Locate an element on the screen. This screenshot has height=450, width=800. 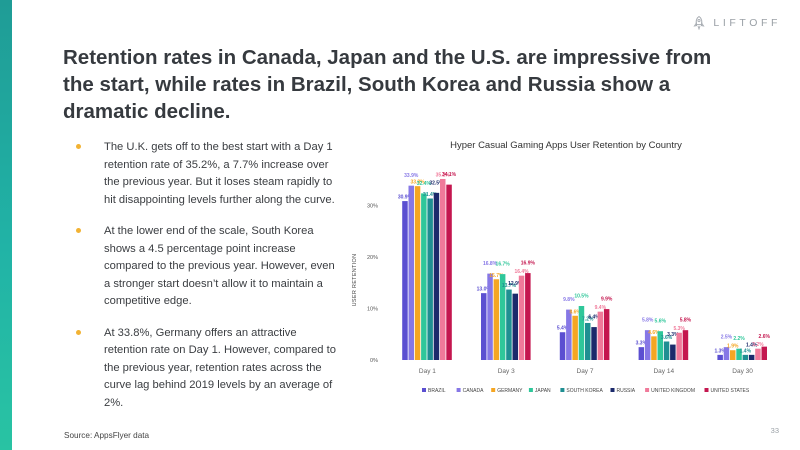
bar-data-label: 13.7% is located at coordinates (509, 286).